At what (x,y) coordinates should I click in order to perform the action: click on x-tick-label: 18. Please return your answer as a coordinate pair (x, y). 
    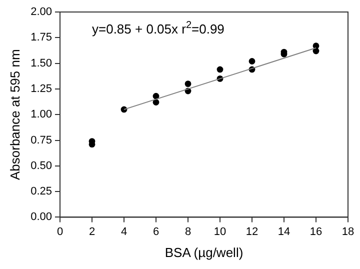
    Looking at the image, I should click on (348, 232).